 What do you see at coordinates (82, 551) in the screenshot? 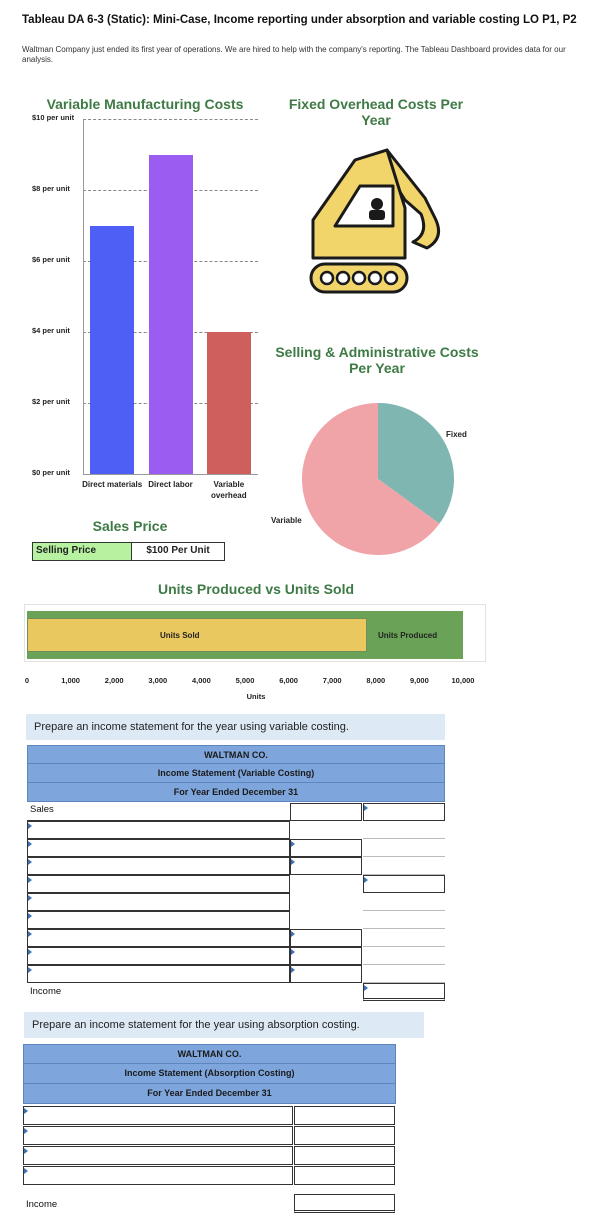
I see `selling-price-label: Selling Price` at bounding box center [82, 551].